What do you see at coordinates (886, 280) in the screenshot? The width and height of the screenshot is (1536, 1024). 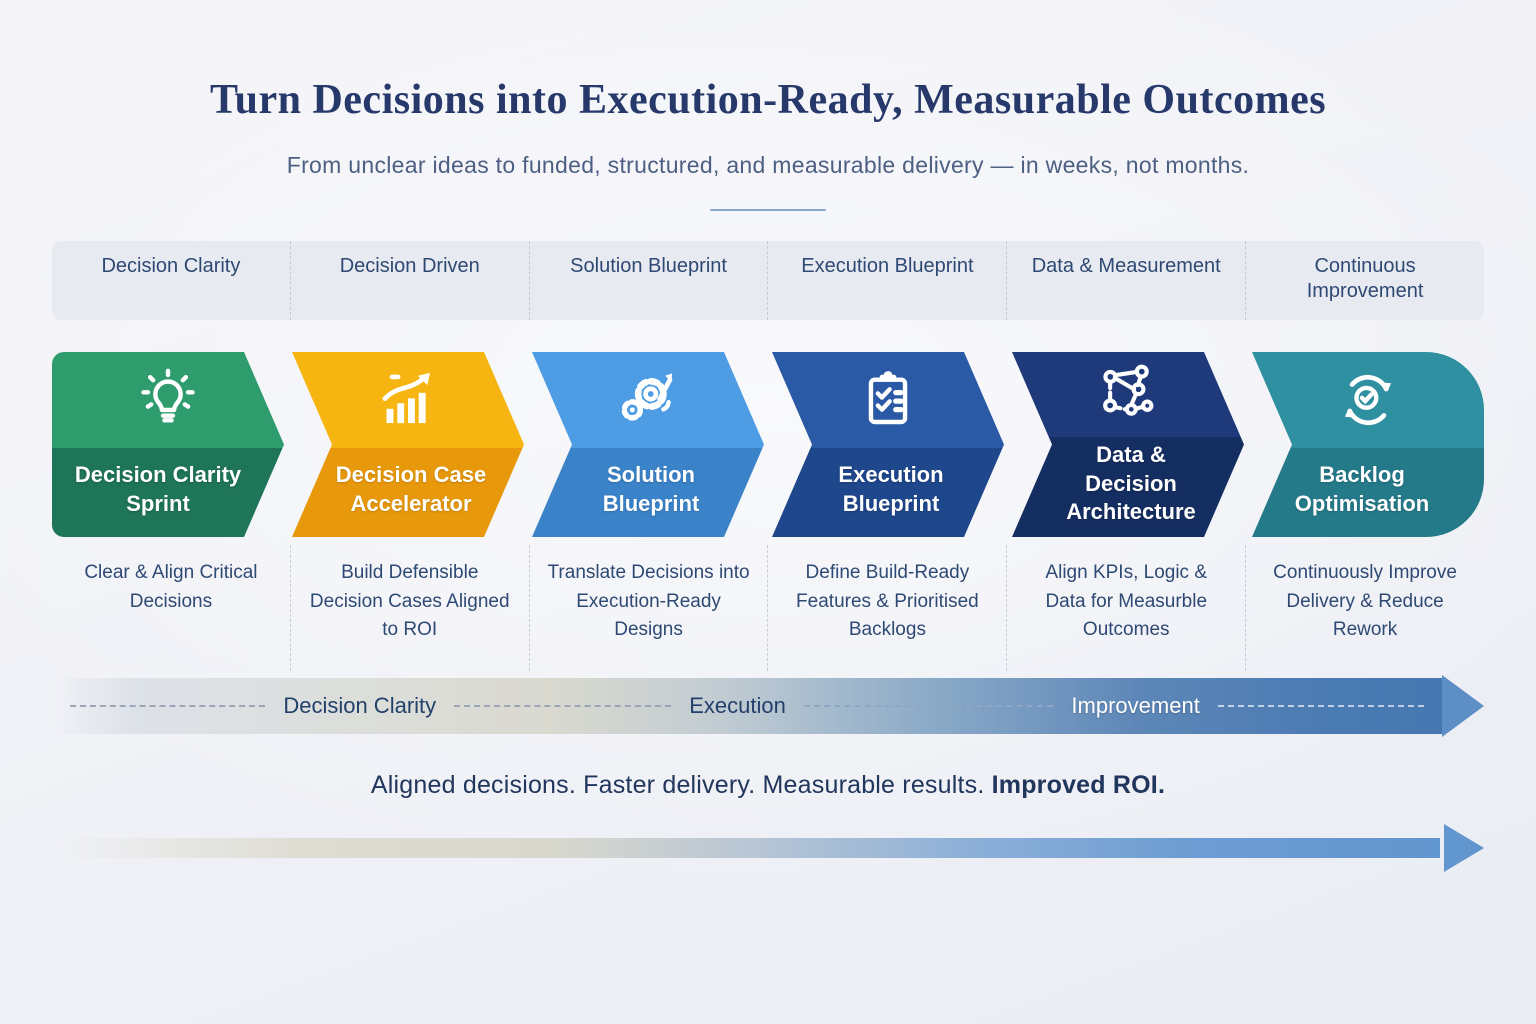 I see `phase-label-execution-blueprint: Execution Blueprint` at bounding box center [886, 280].